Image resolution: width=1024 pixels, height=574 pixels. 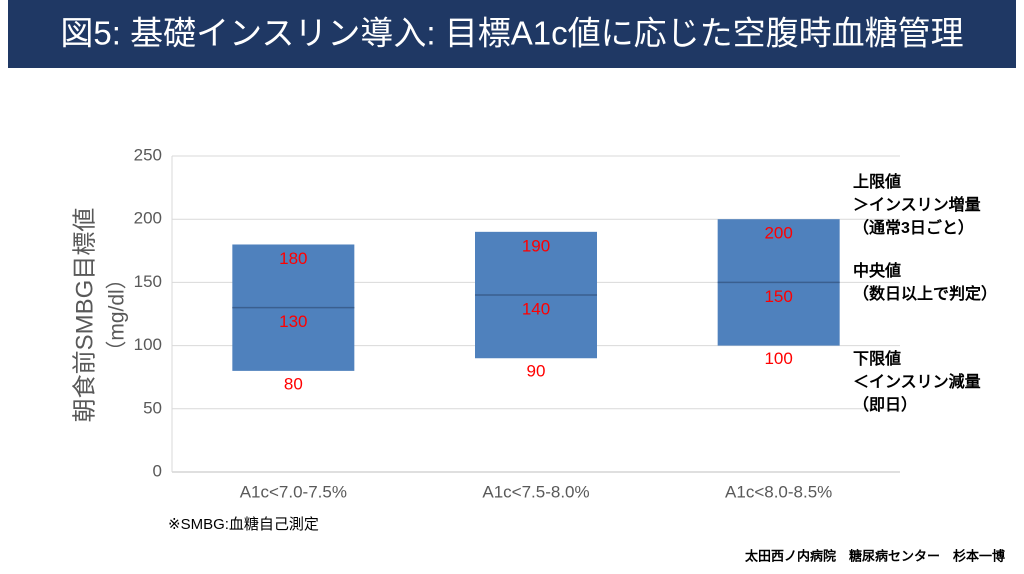 What do you see at coordinates (117, 314) in the screenshot?
I see `y-label-line: （mg/dl）` at bounding box center [117, 314].